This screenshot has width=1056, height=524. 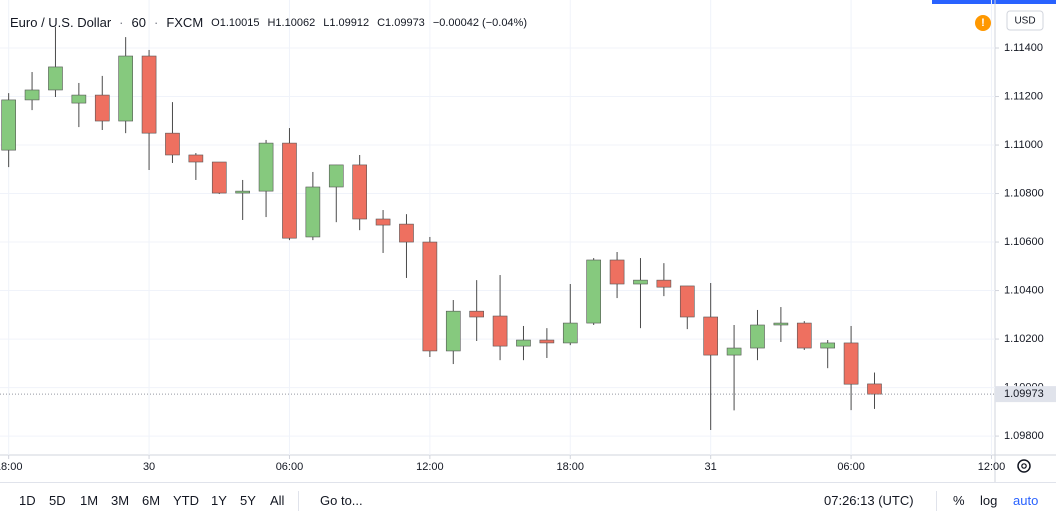 What do you see at coordinates (346, 23) in the screenshot?
I see `ohlc-low: L1.09912` at bounding box center [346, 23].